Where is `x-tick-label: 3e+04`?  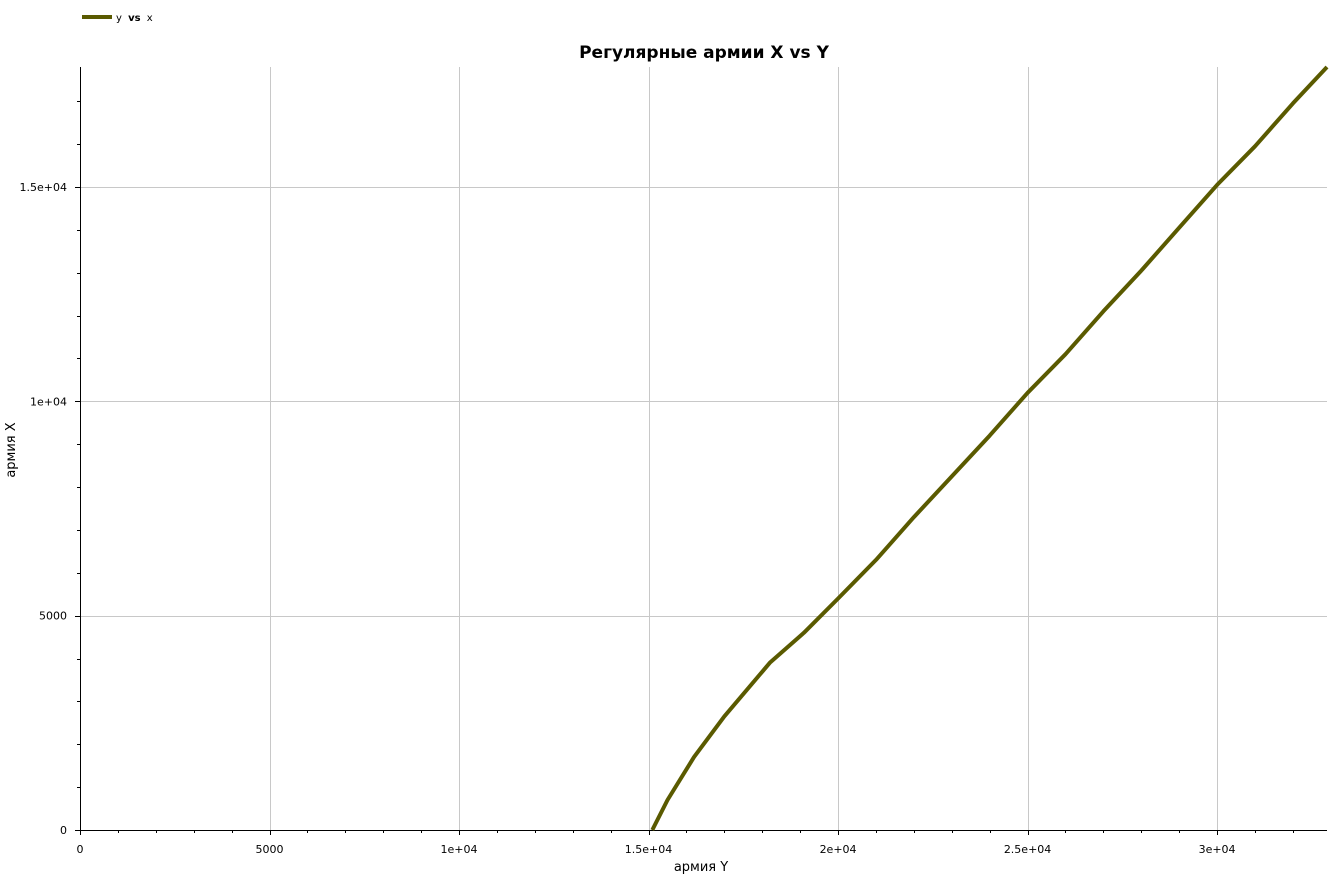 x-tick-label: 3e+04 is located at coordinates (1217, 849).